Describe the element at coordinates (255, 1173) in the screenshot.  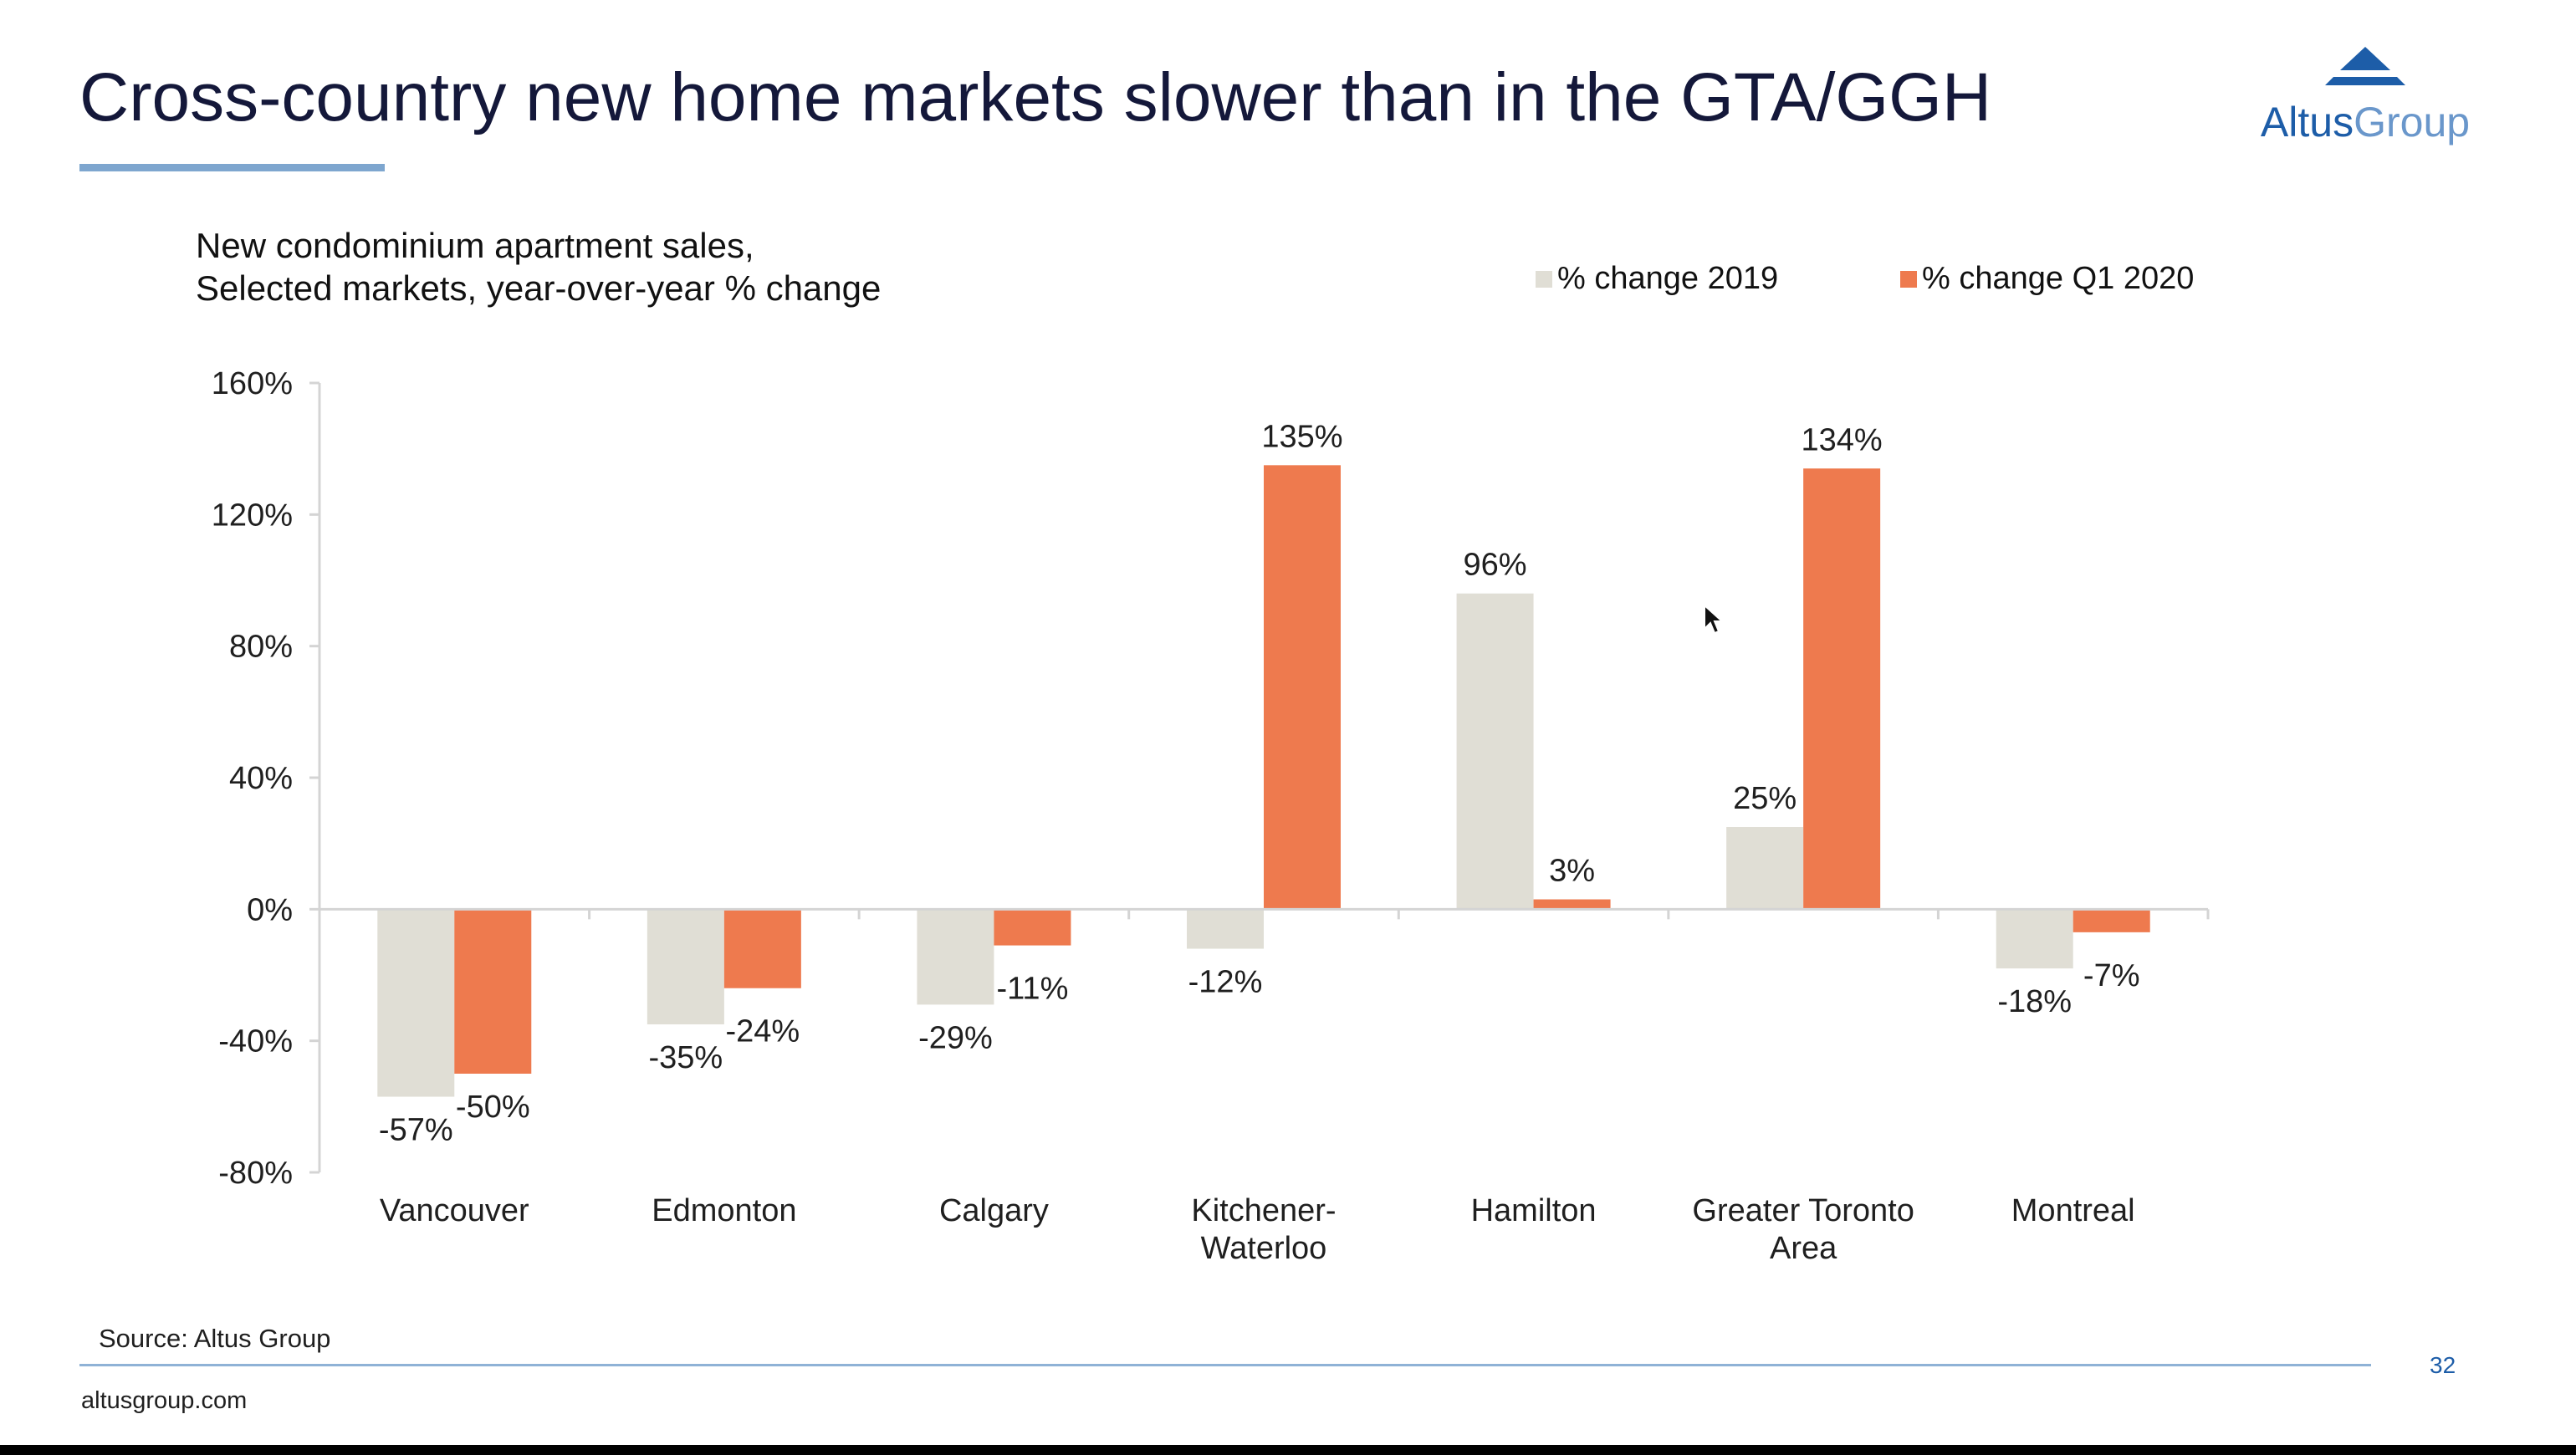
I see `y-tick-label: -80%` at that location.